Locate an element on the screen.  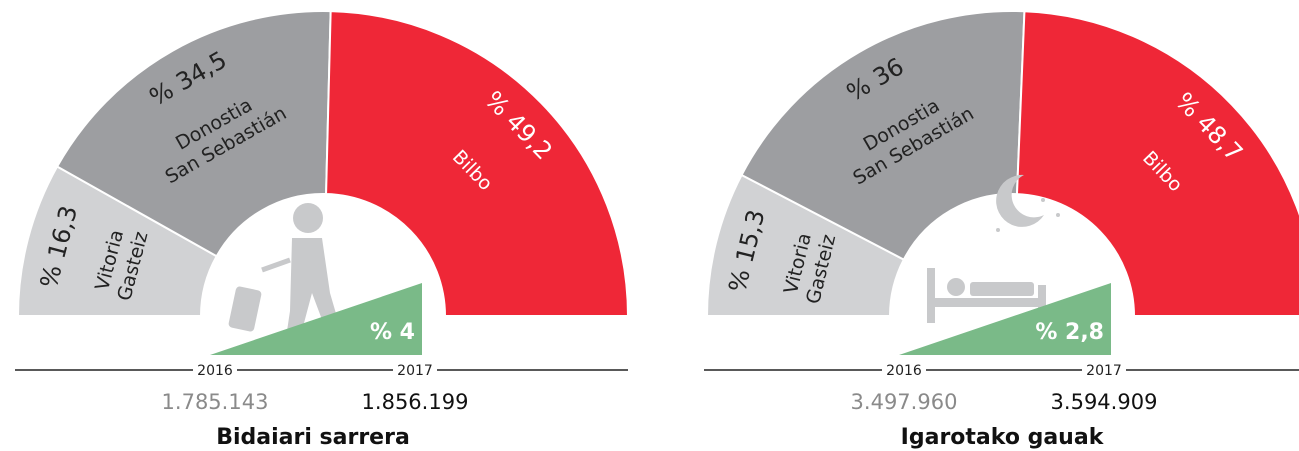
chart-title: Igarotako gauak is located at coordinates (1003, 437).